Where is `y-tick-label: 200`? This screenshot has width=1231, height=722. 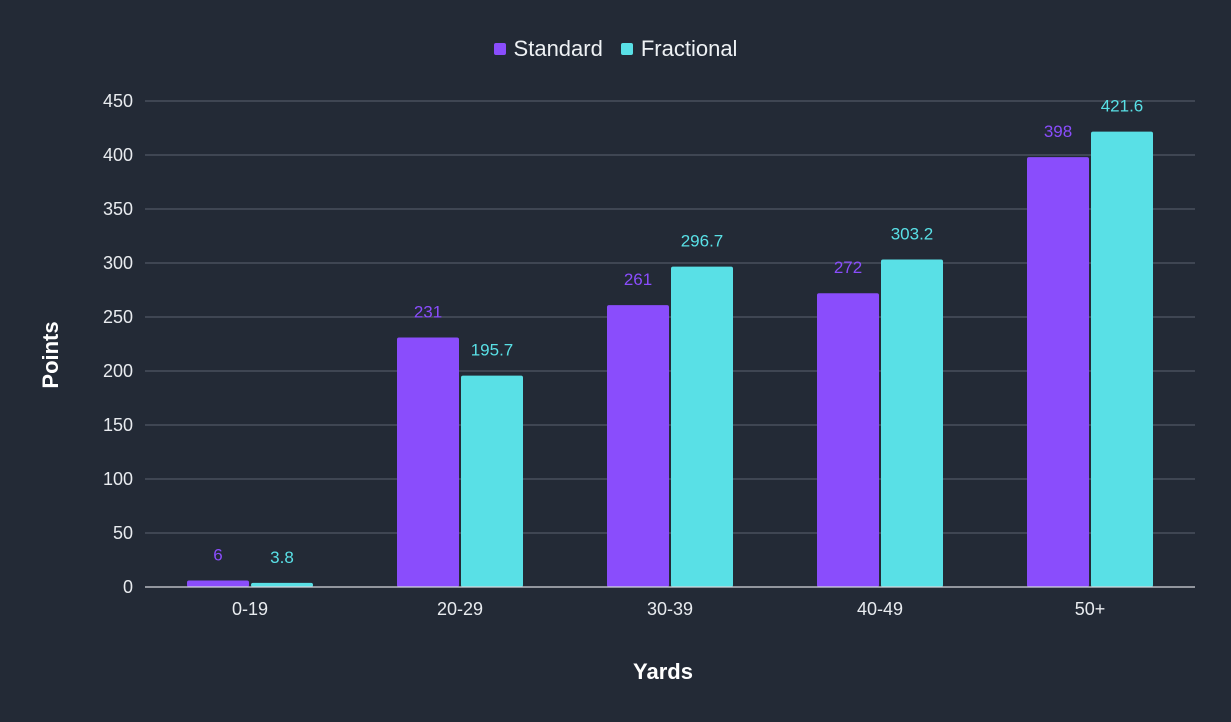 y-tick-label: 200 is located at coordinates (118, 371).